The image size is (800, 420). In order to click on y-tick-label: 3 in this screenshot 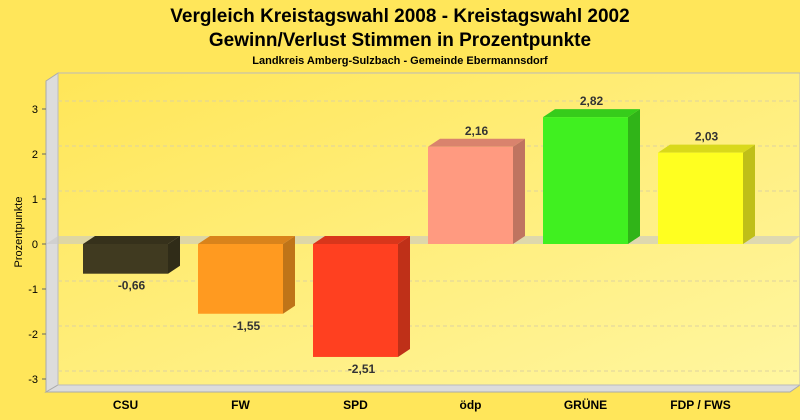, I will do `click(35, 110)`.